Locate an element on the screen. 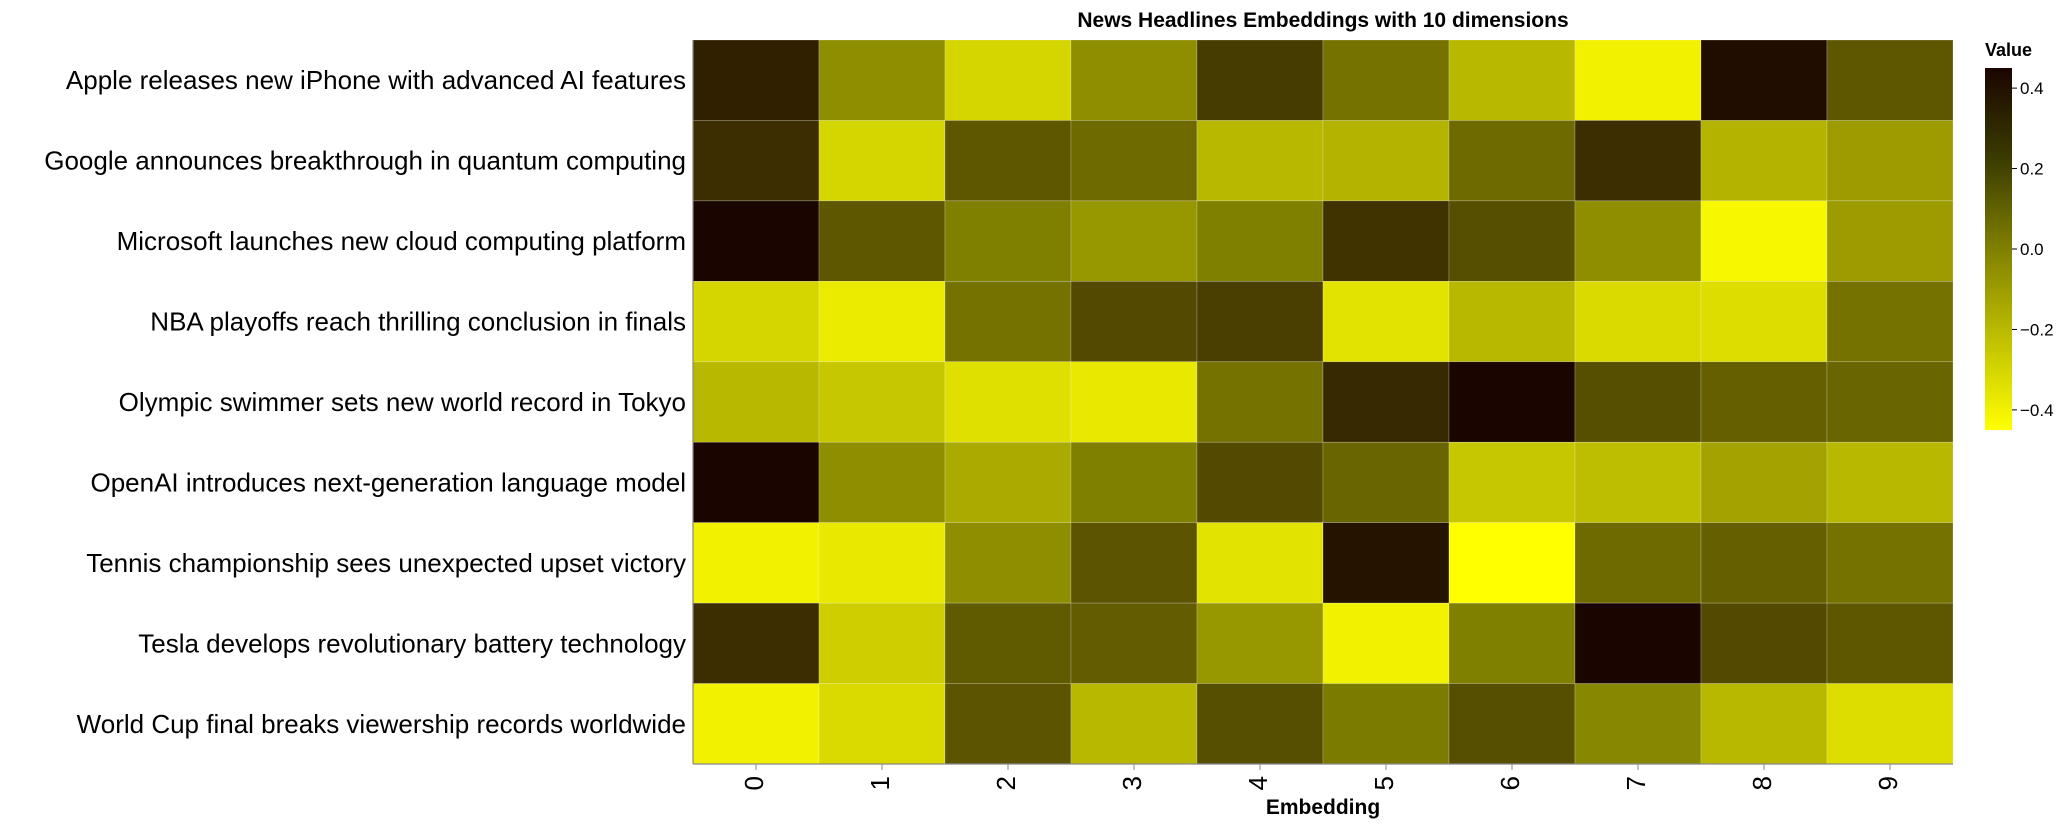 The width and height of the screenshot is (2059, 824). heatmap-cell-r2-c2 is located at coordinates (1008, 241).